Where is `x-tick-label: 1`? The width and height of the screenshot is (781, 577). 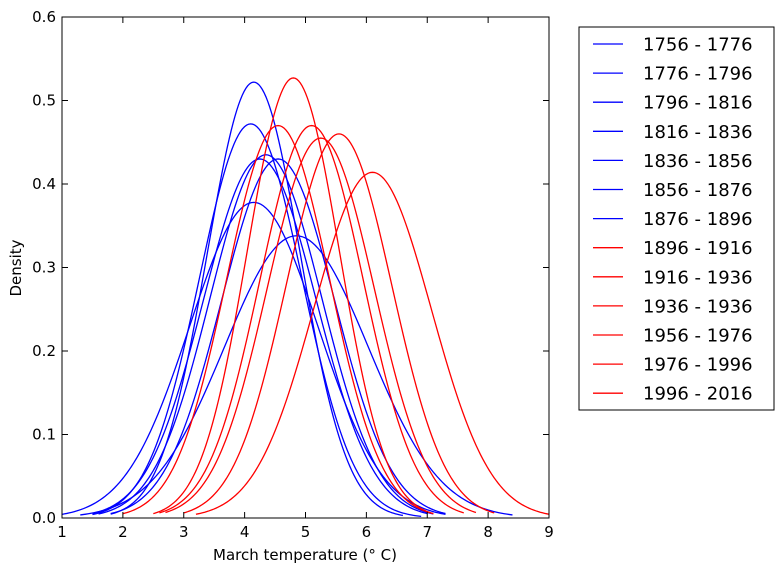 x-tick-label: 1 is located at coordinates (62, 532).